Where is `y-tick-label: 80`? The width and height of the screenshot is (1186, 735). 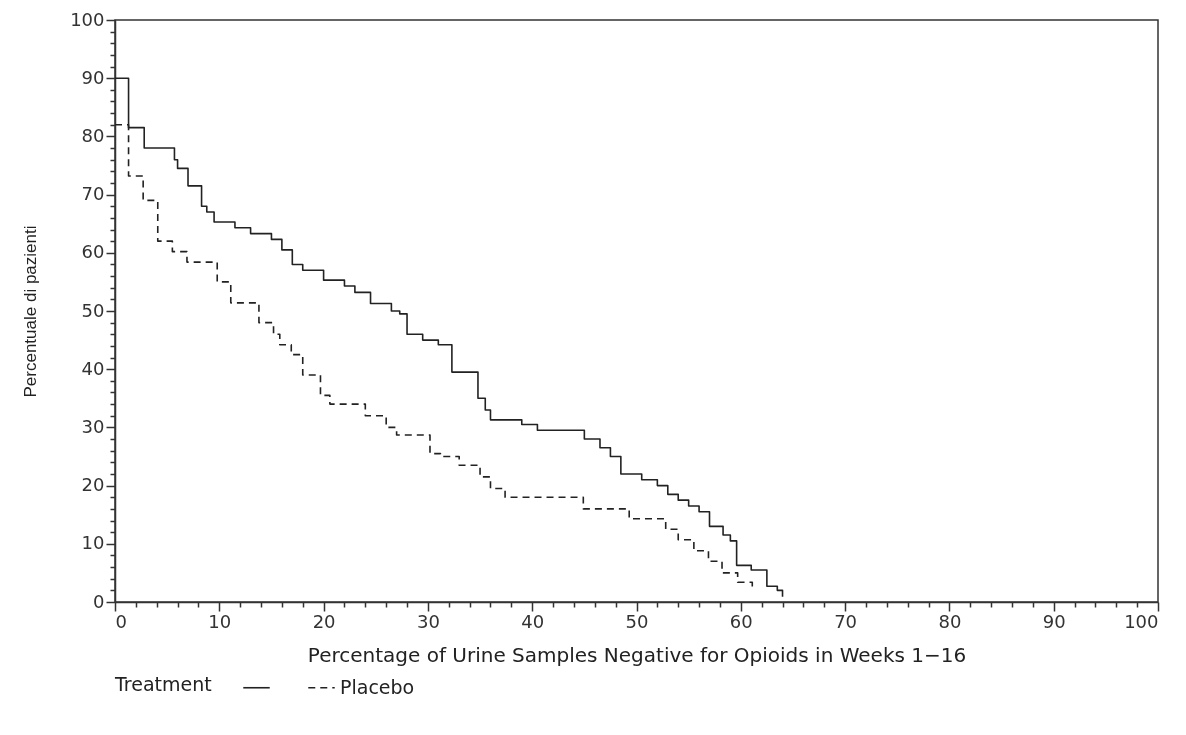 y-tick-label: 80 is located at coordinates (93, 135).